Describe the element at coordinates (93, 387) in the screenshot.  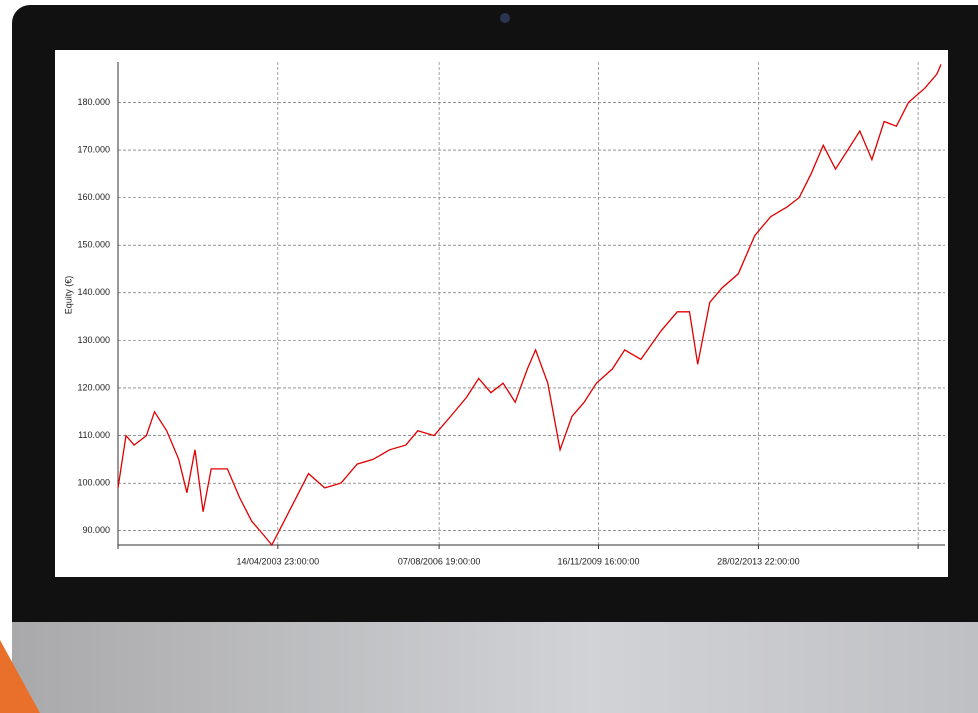
I see `y-tick-label: 120.000` at that location.